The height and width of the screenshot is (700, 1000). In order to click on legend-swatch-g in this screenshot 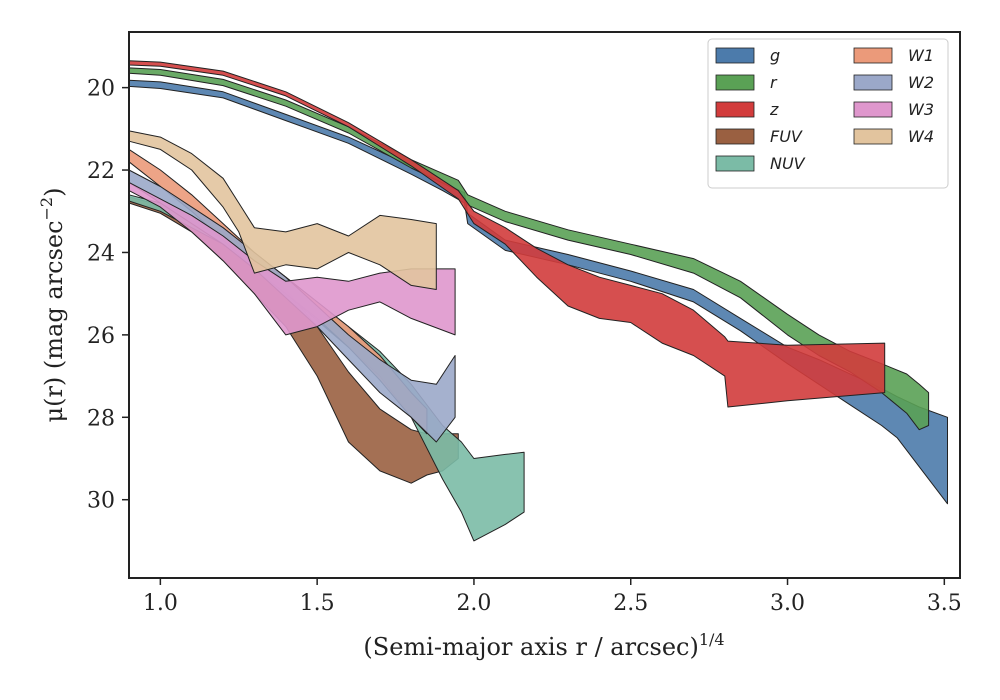, I will do `click(735, 55)`.